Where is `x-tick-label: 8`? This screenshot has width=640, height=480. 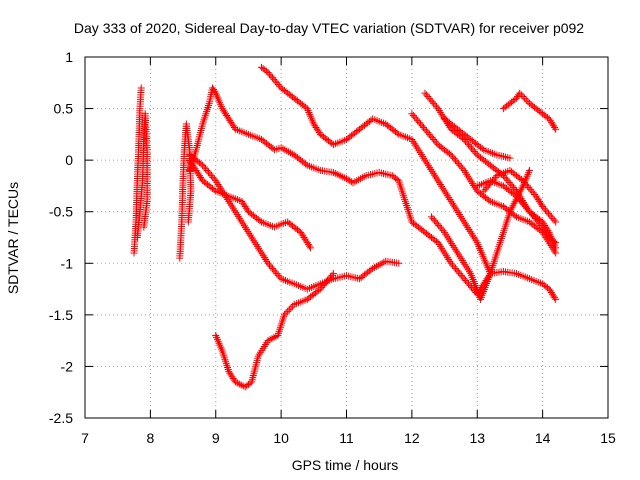
x-tick-label: 8 is located at coordinates (150, 438).